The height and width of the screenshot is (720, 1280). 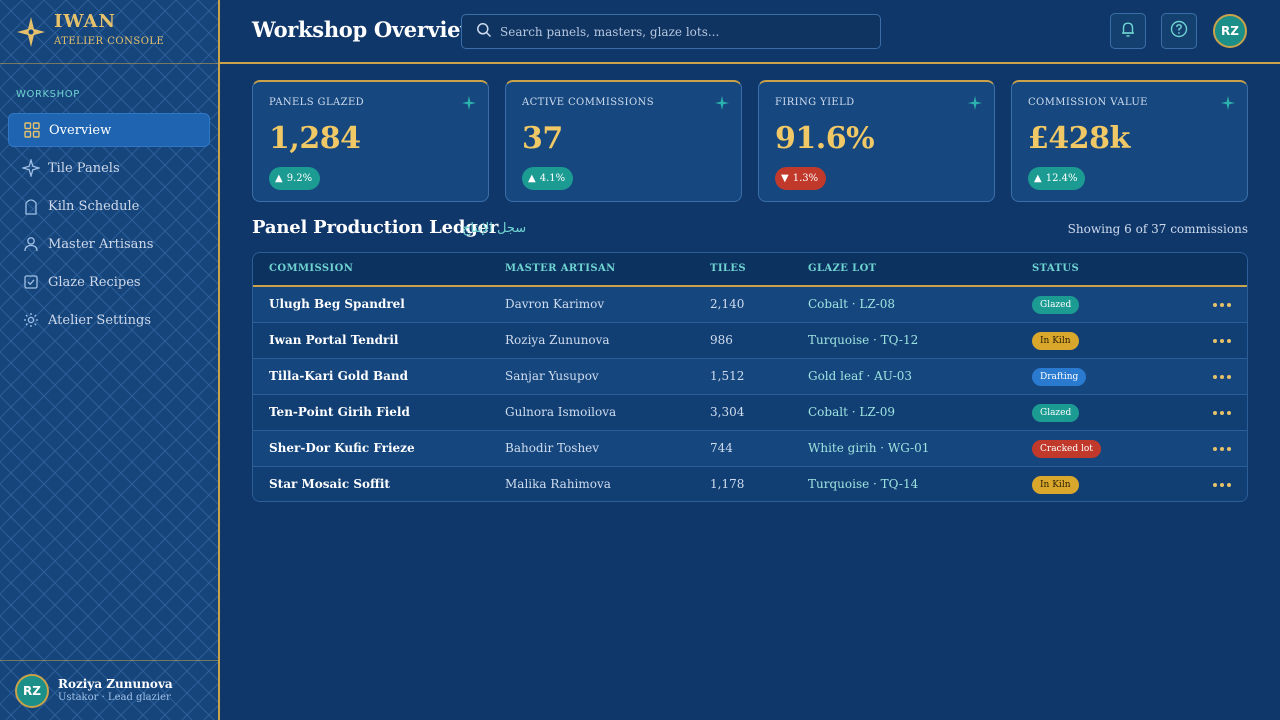 What do you see at coordinates (860, 376) in the screenshot?
I see `cell-glaze-lot: Gold leaf · AU-03` at bounding box center [860, 376].